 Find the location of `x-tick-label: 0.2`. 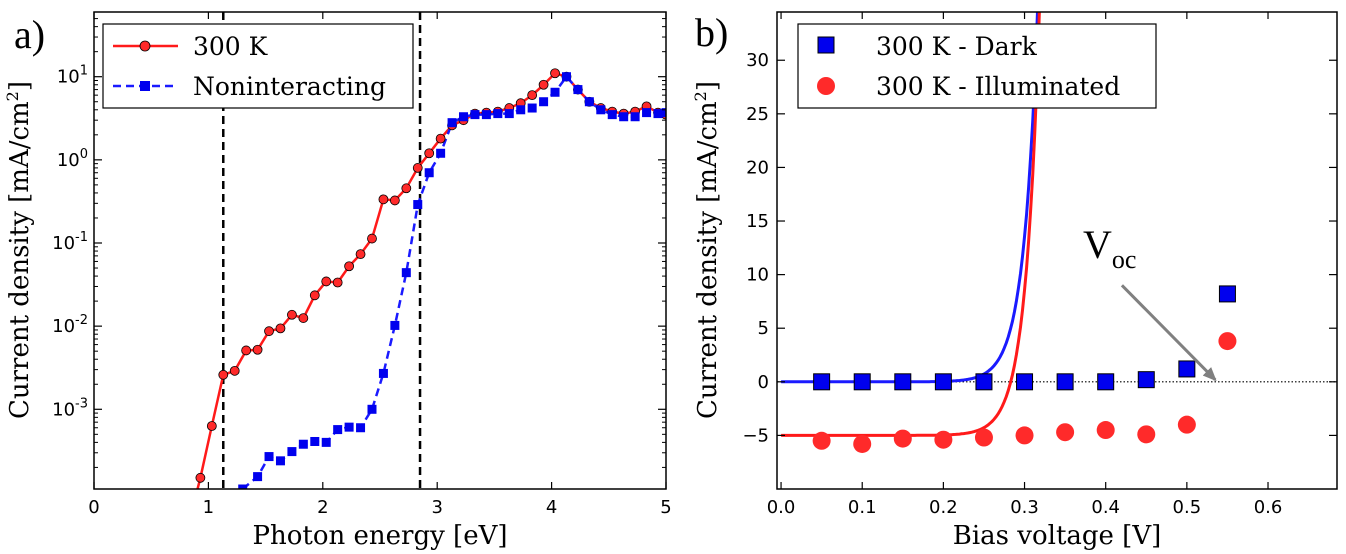

x-tick-label: 0.2 is located at coordinates (943, 507).